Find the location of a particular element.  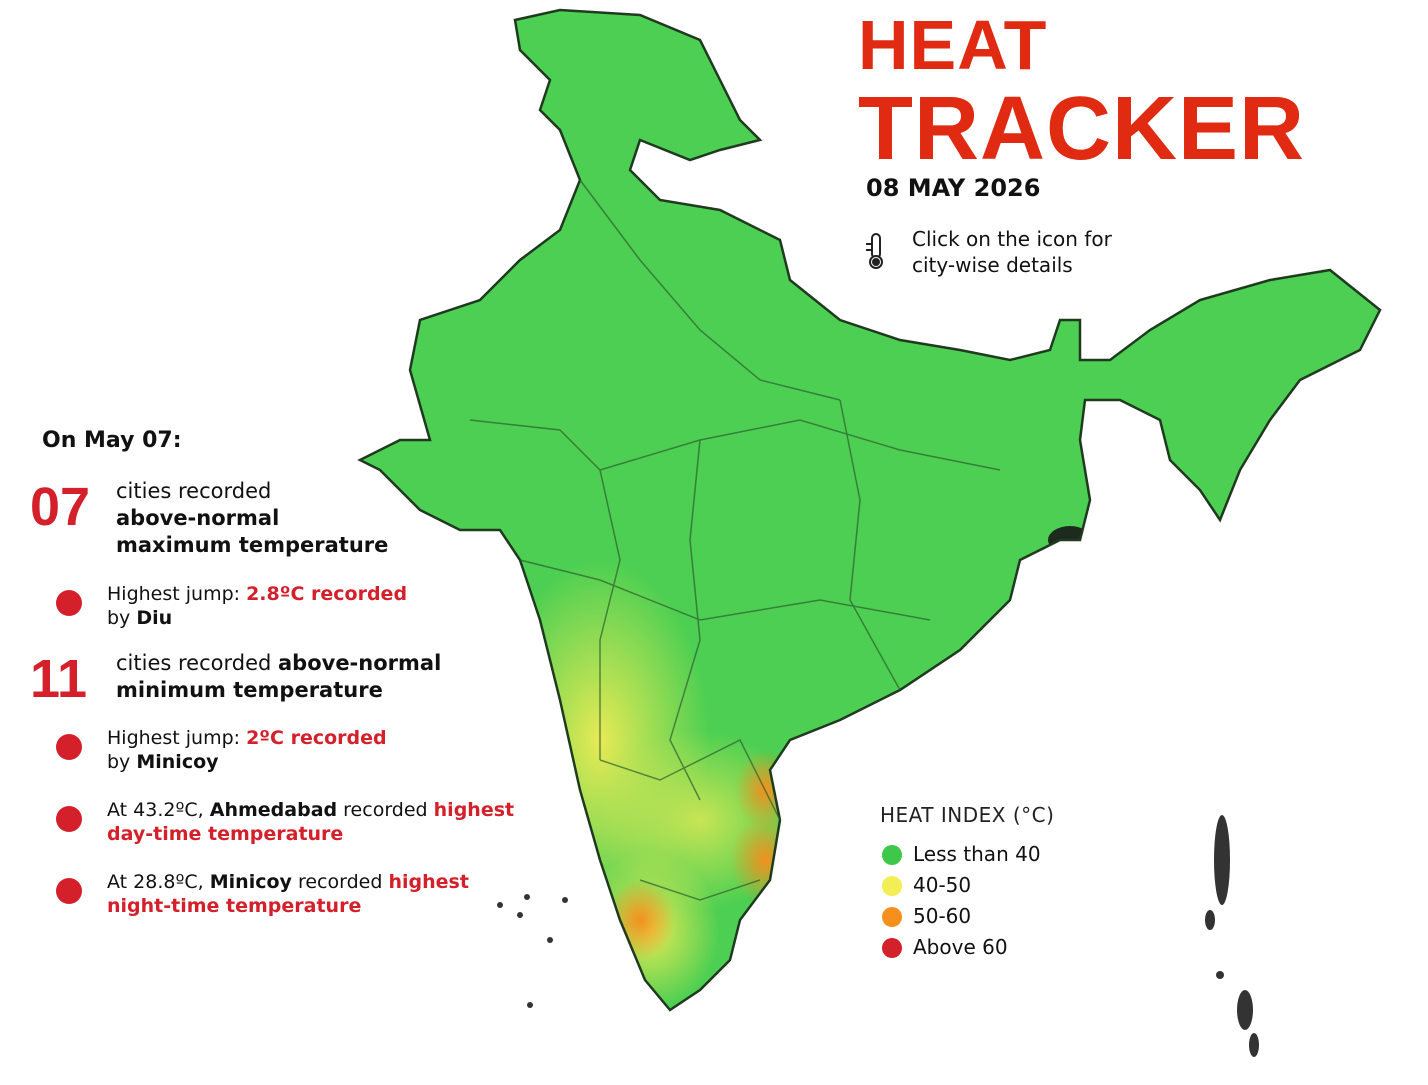

text-segment: maximum temperature is located at coordinates (252, 545).